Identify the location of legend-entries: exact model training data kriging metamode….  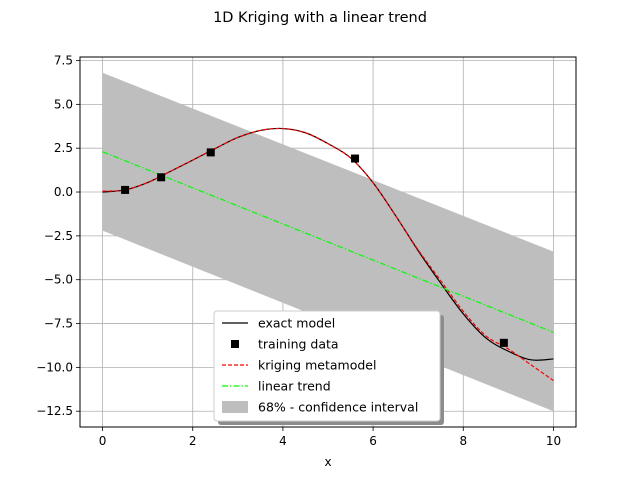
(320, 365).